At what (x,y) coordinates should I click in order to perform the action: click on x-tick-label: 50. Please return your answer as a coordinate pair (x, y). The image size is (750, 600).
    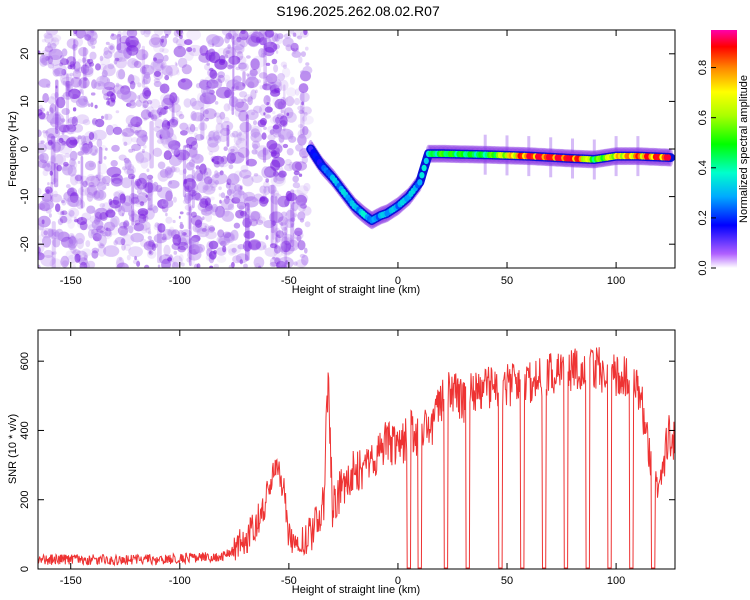
    Looking at the image, I should click on (507, 581).